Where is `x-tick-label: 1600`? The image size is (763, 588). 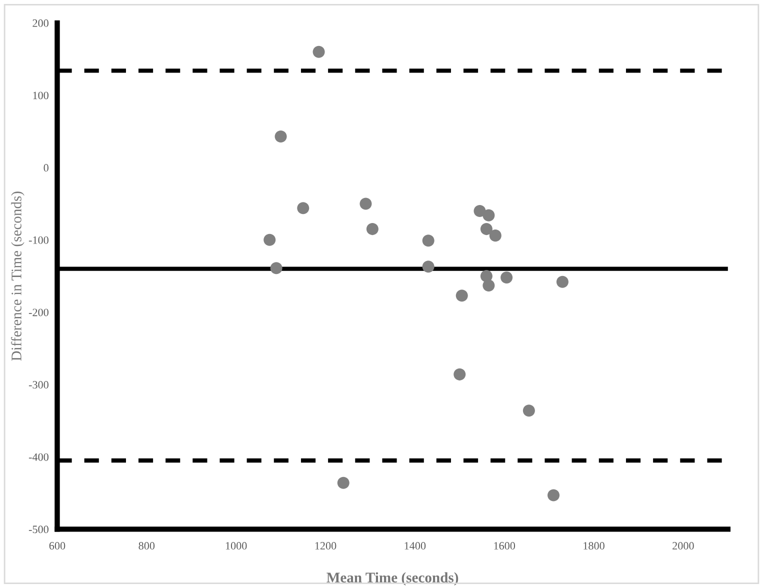
x-tick-label: 1600 is located at coordinates (505, 546).